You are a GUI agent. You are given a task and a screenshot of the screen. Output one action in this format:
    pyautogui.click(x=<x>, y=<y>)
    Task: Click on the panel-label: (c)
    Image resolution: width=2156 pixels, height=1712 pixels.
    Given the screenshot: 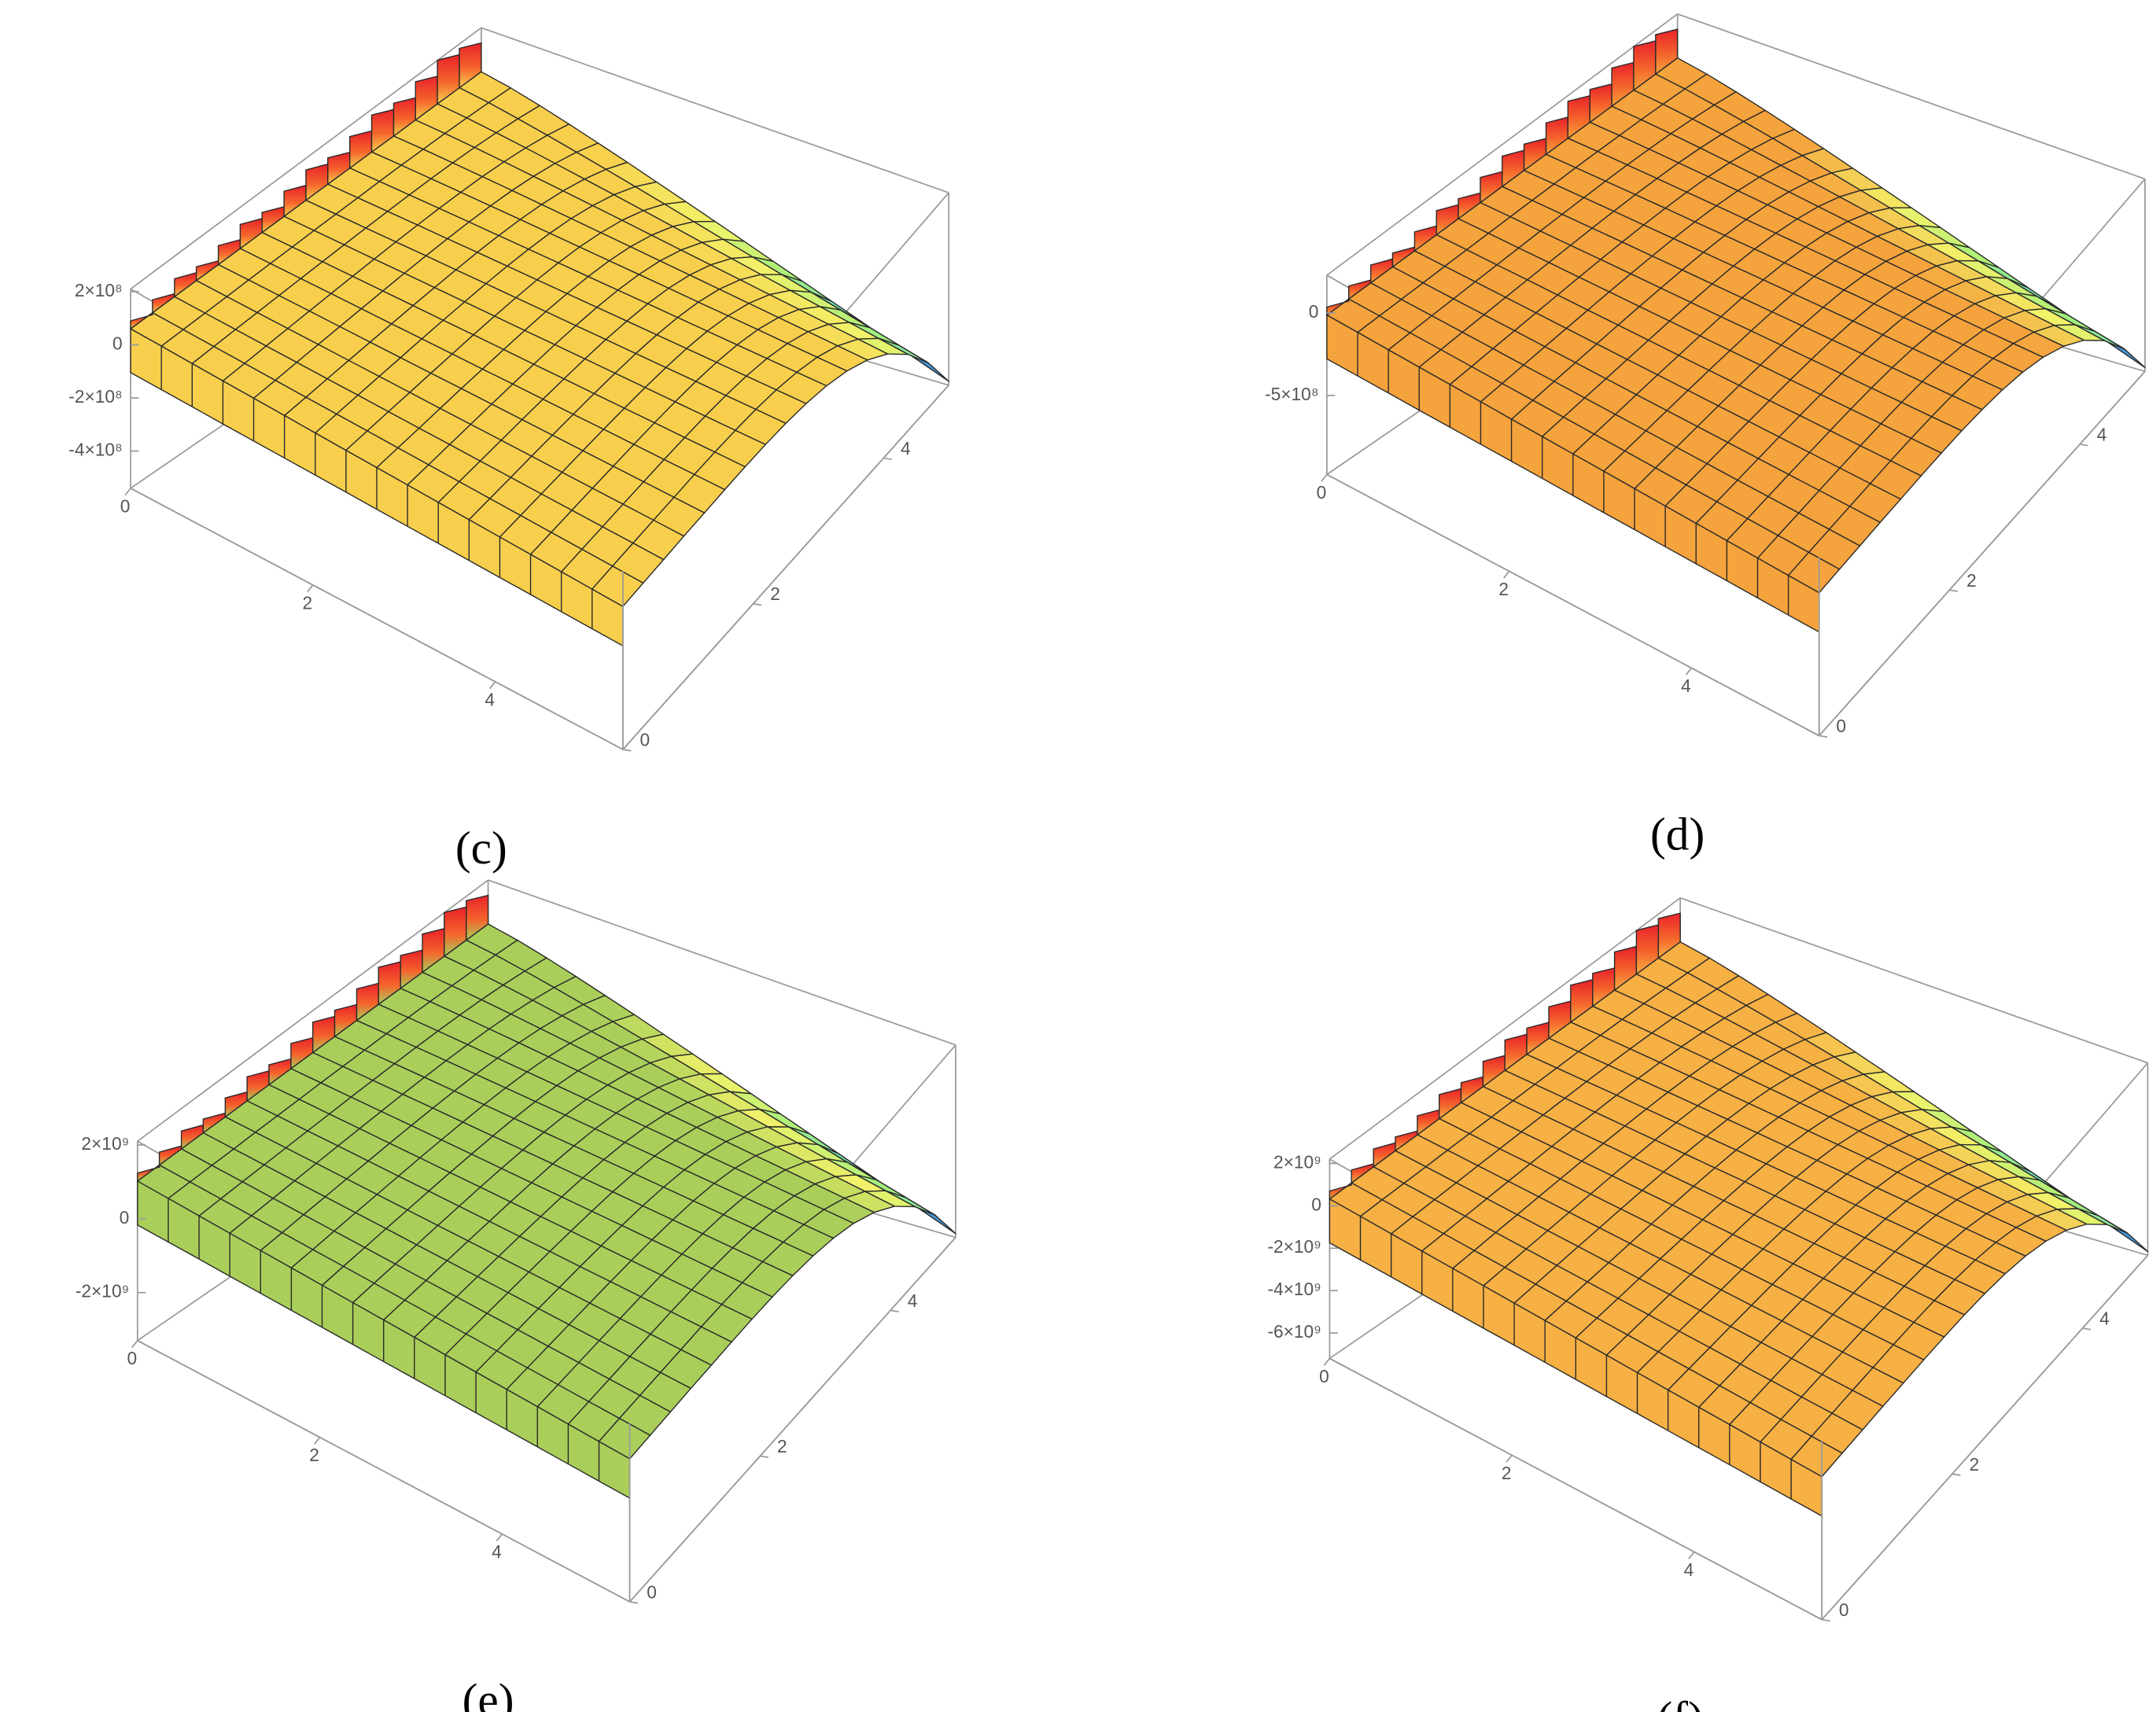 What is the action you would take?
    pyautogui.click(x=481, y=848)
    